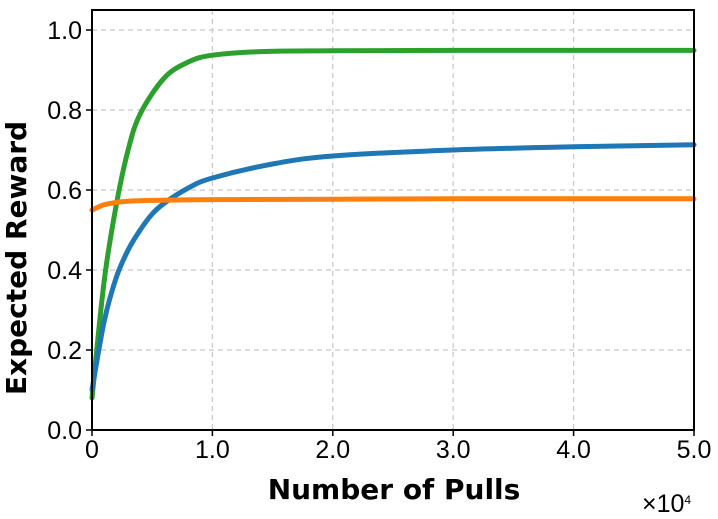 This screenshot has height=519, width=718. Describe the element at coordinates (92, 450) in the screenshot. I see `x-tick-label: 0` at that location.